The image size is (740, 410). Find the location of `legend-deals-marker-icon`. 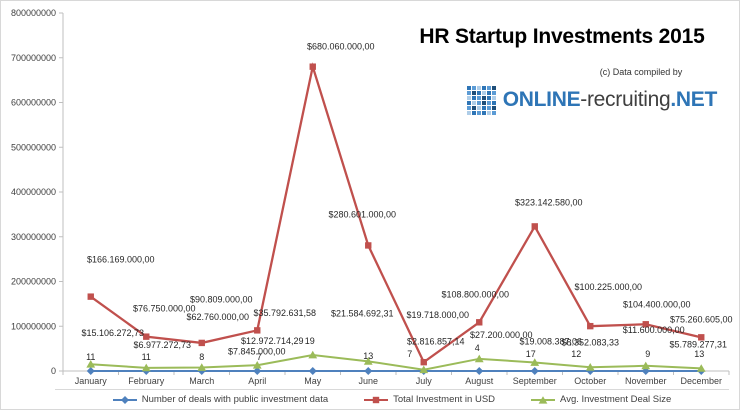

legend-deals-marker-icon is located at coordinates (124, 399).